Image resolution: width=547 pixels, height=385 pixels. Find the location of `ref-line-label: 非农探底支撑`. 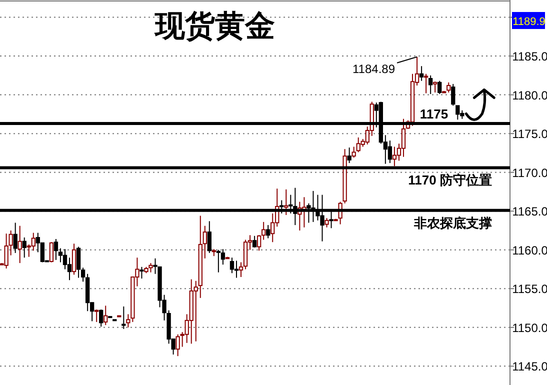

ref-line-label: 非农探底支撑 is located at coordinates (452, 222).